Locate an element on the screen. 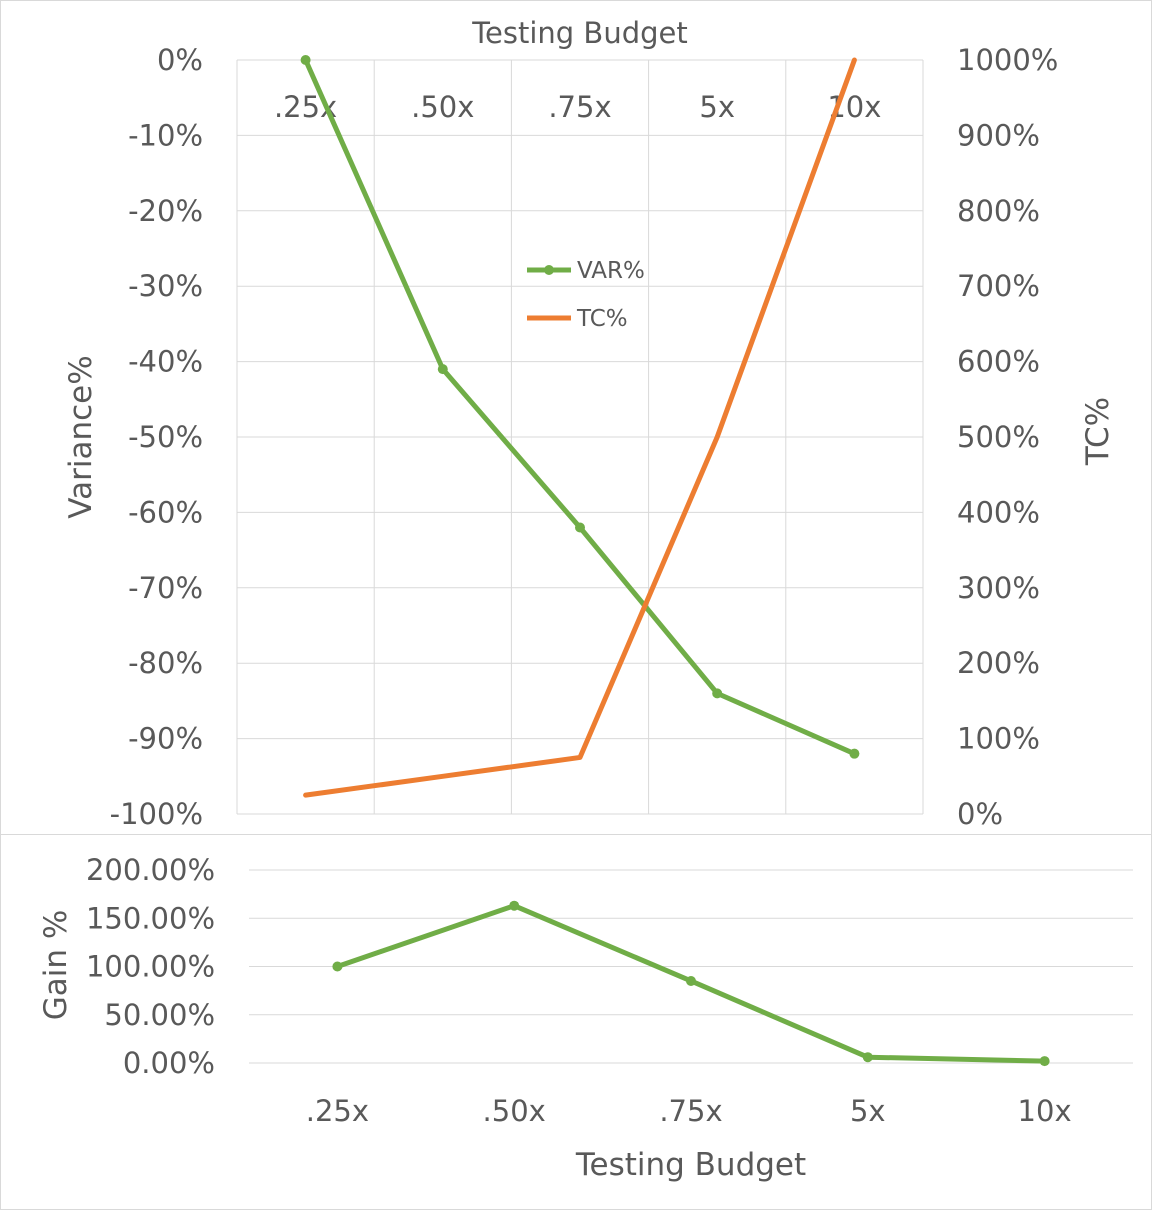  y-tick-label: -10% is located at coordinates (165, 135).